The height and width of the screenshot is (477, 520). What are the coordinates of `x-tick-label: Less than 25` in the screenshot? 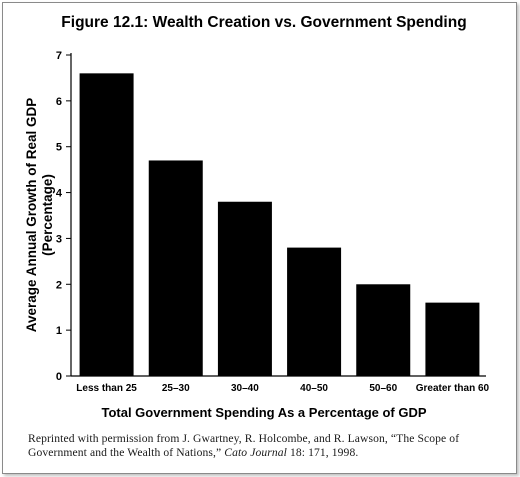 It's located at (106, 388).